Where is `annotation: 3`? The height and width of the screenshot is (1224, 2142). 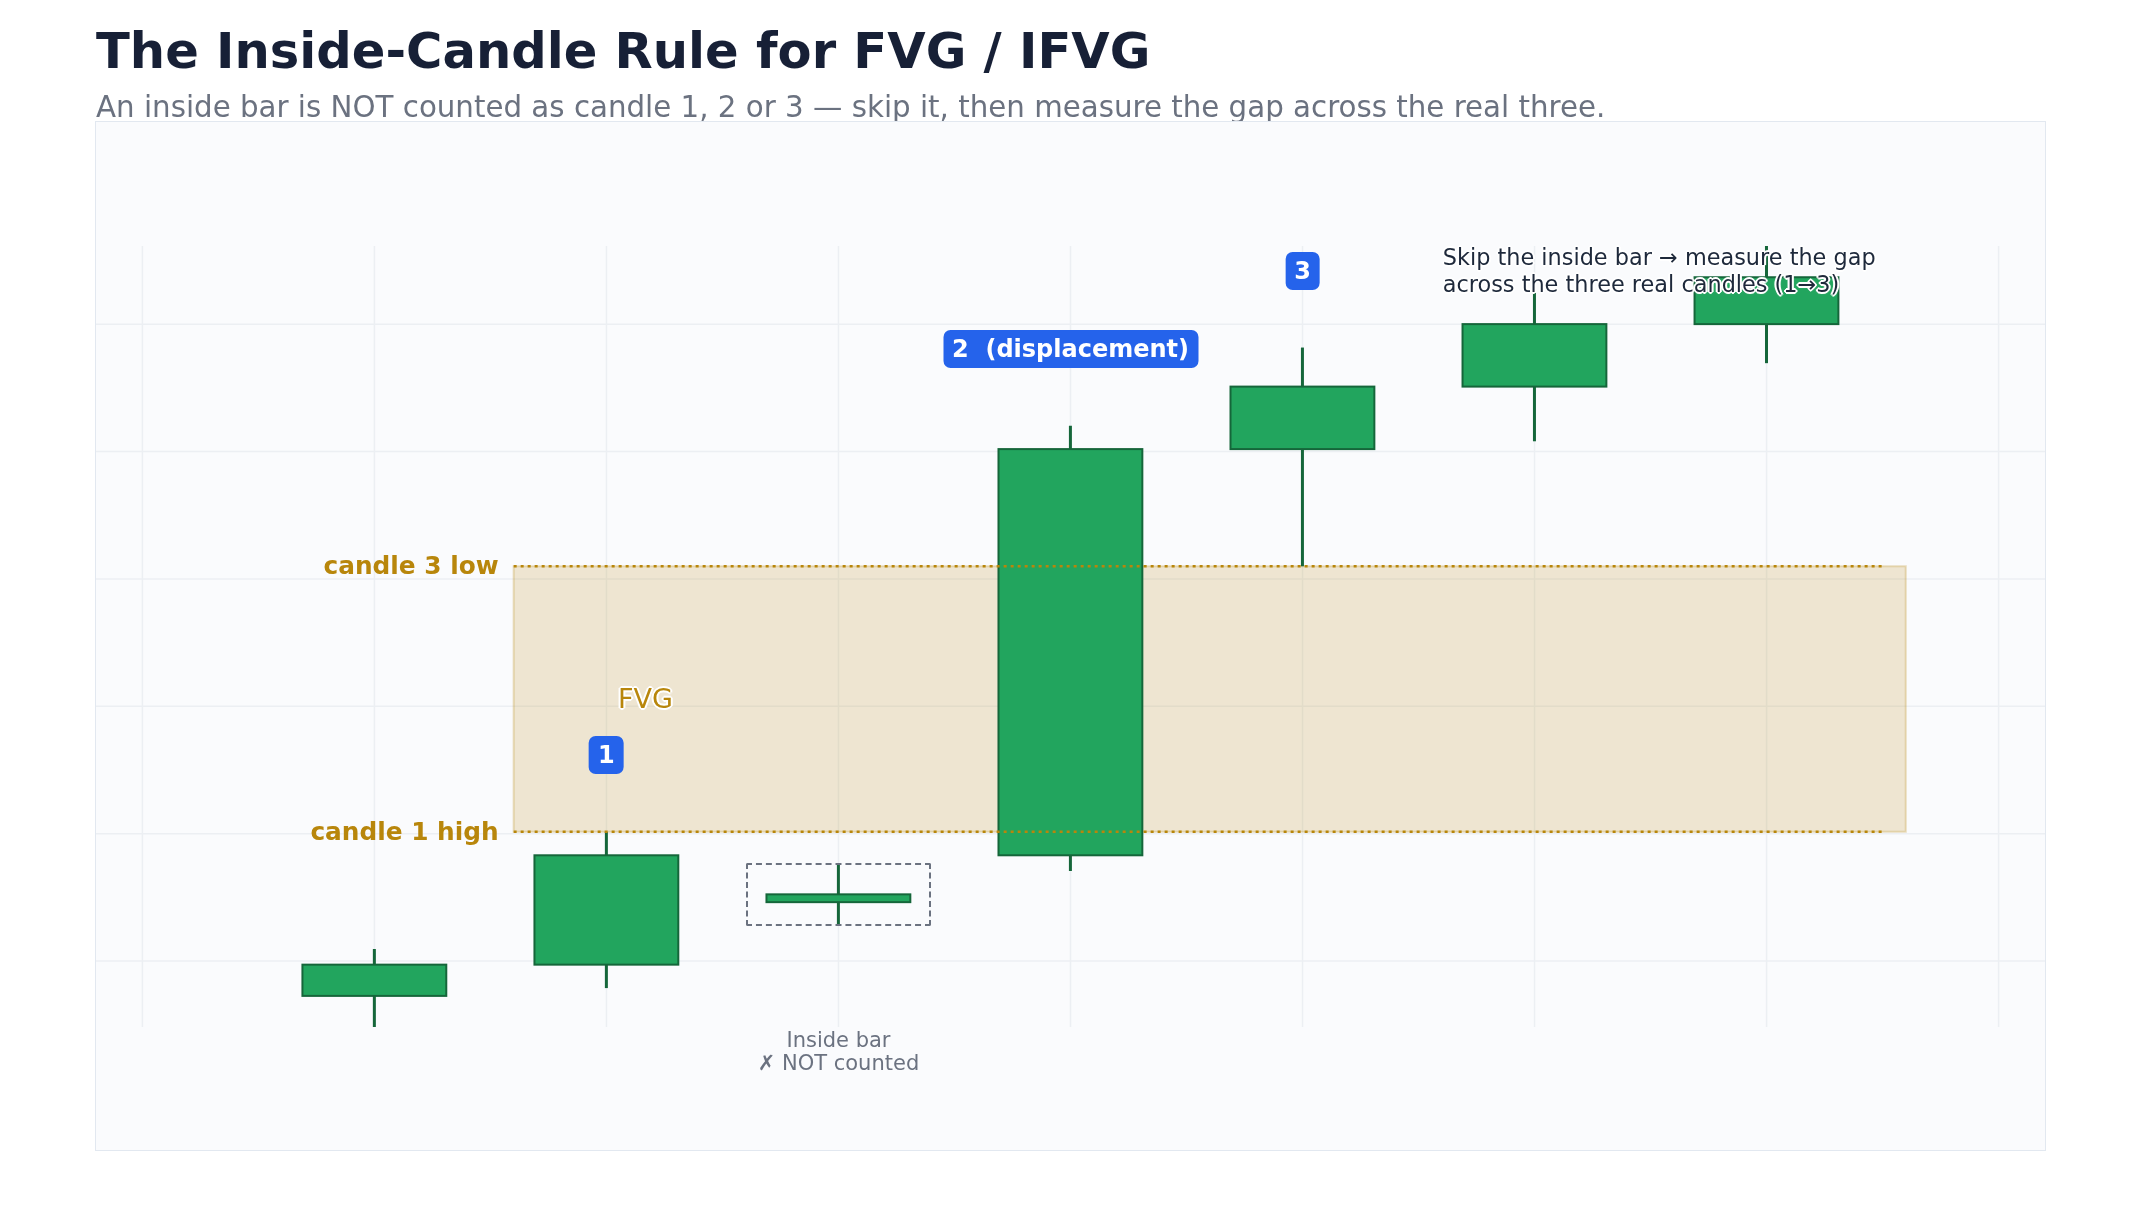 annotation: 3 is located at coordinates (1302, 270).